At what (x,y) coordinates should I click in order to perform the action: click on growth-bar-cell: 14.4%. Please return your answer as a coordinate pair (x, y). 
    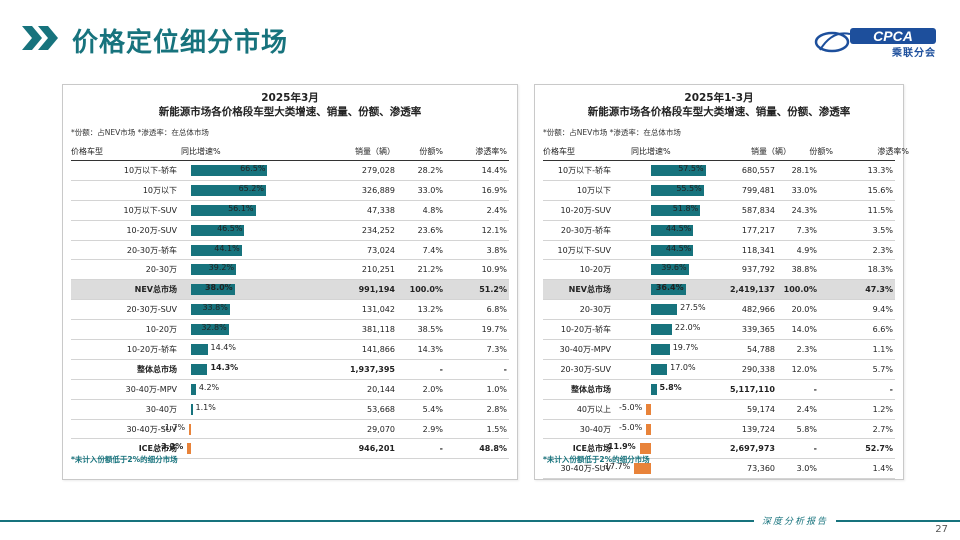
    Looking at the image, I should click on (237, 349).